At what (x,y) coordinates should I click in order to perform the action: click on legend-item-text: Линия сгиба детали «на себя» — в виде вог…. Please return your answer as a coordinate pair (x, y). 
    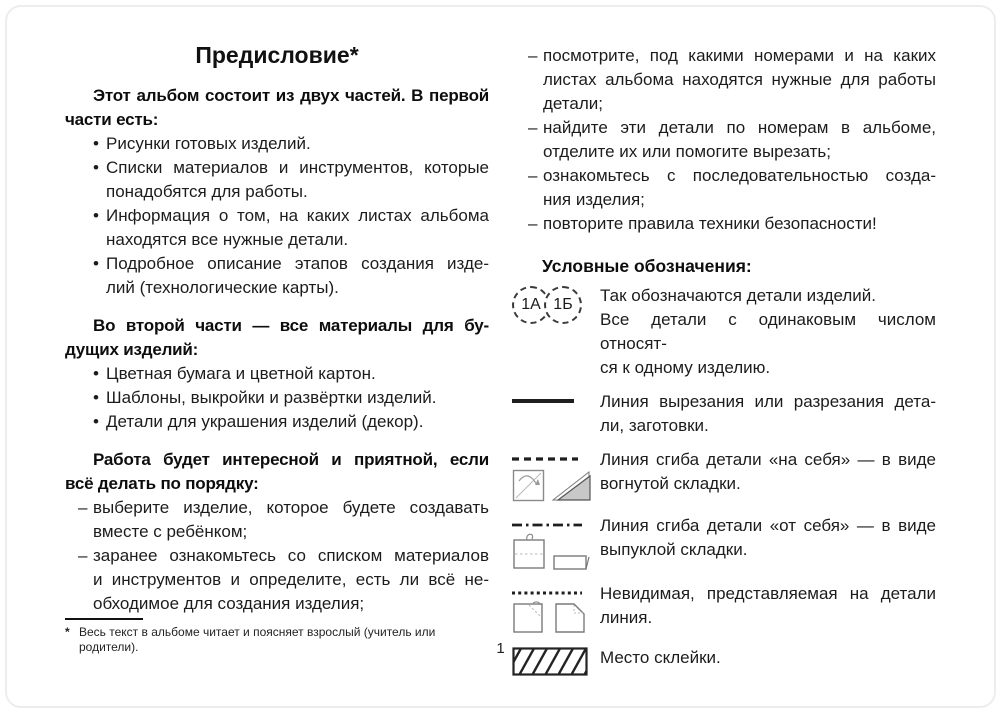
    Looking at the image, I should click on (768, 476).